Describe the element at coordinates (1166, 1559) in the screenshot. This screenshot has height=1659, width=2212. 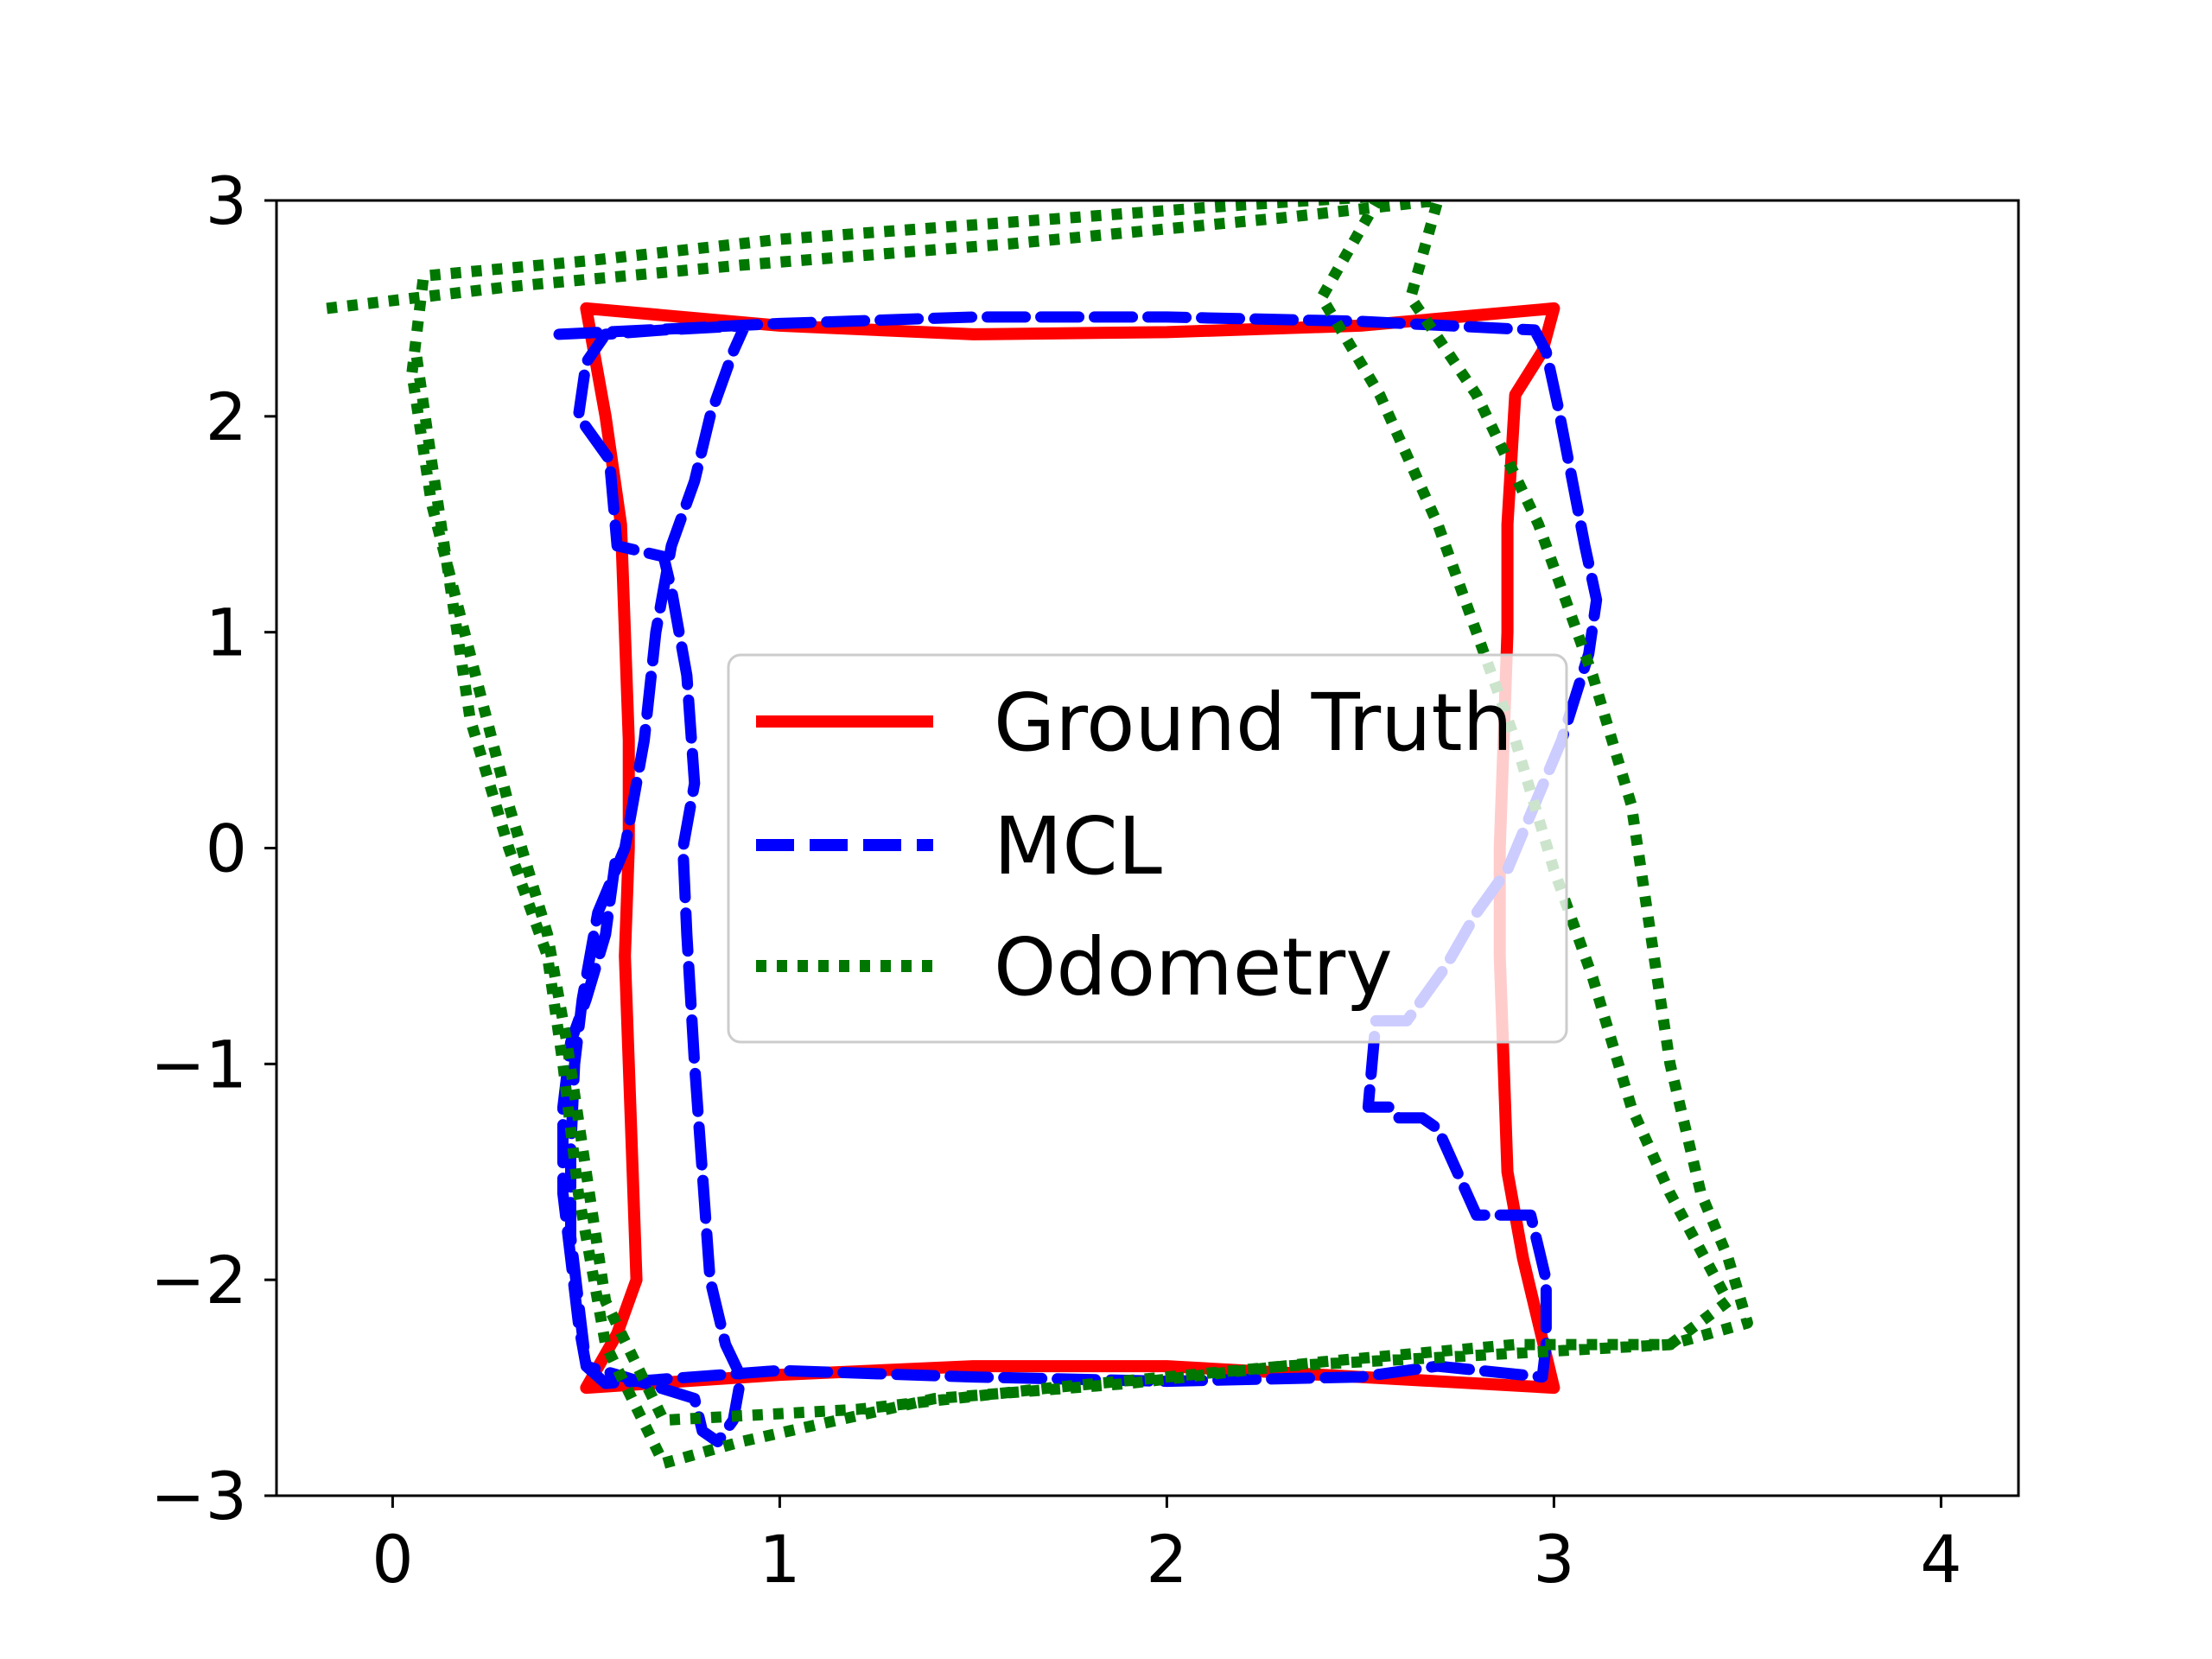
I see `x-tick-label: 2` at that location.